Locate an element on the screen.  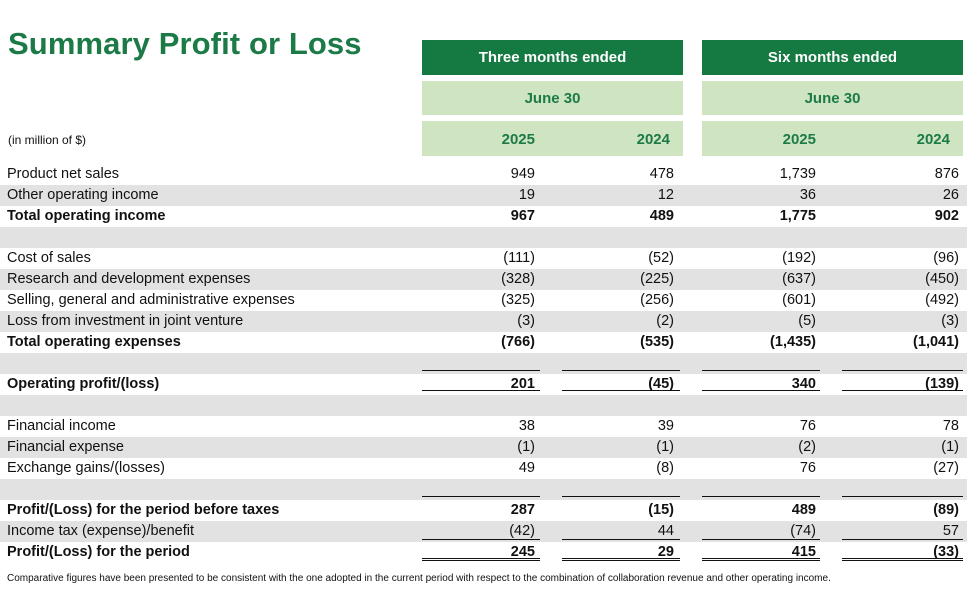
cell-6m-2024: (33) is located at coordinates (946, 552).